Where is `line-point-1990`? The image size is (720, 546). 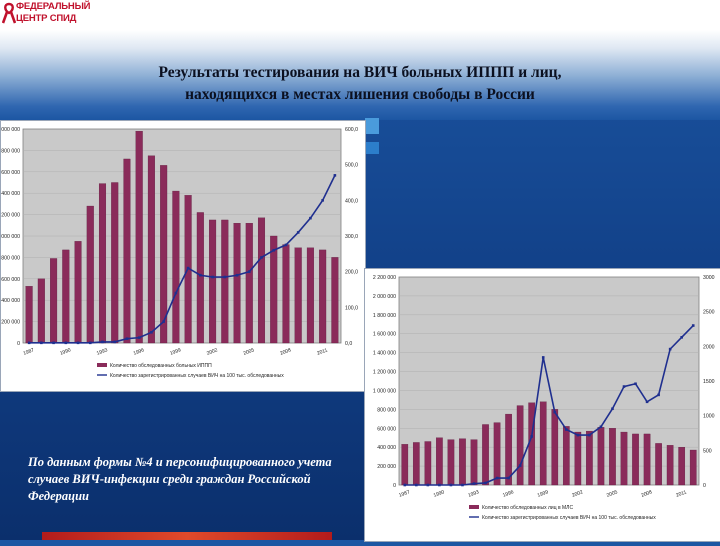 line-point-1990 is located at coordinates (439, 485).